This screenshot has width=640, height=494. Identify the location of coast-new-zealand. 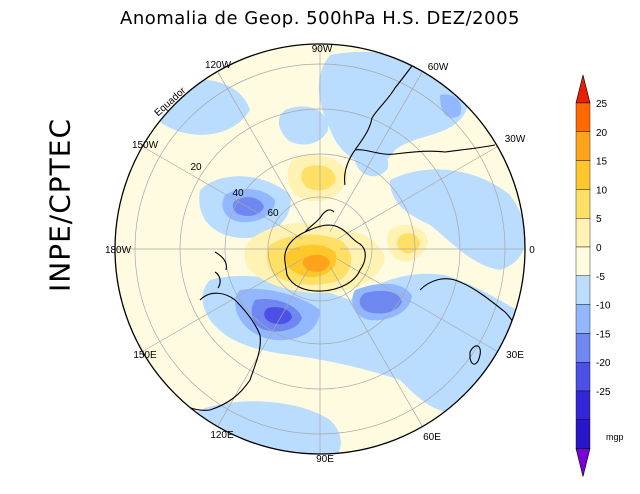
(220, 270).